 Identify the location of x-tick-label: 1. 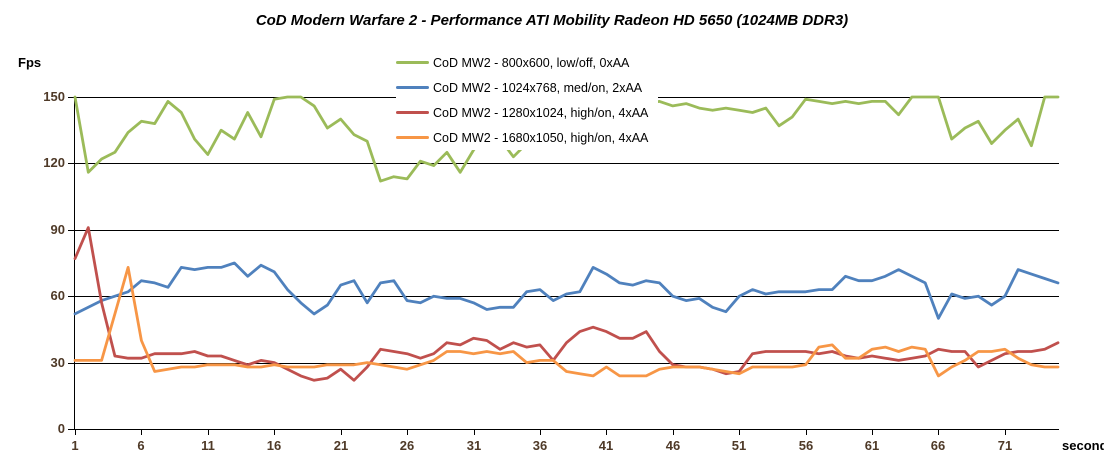
(75, 445).